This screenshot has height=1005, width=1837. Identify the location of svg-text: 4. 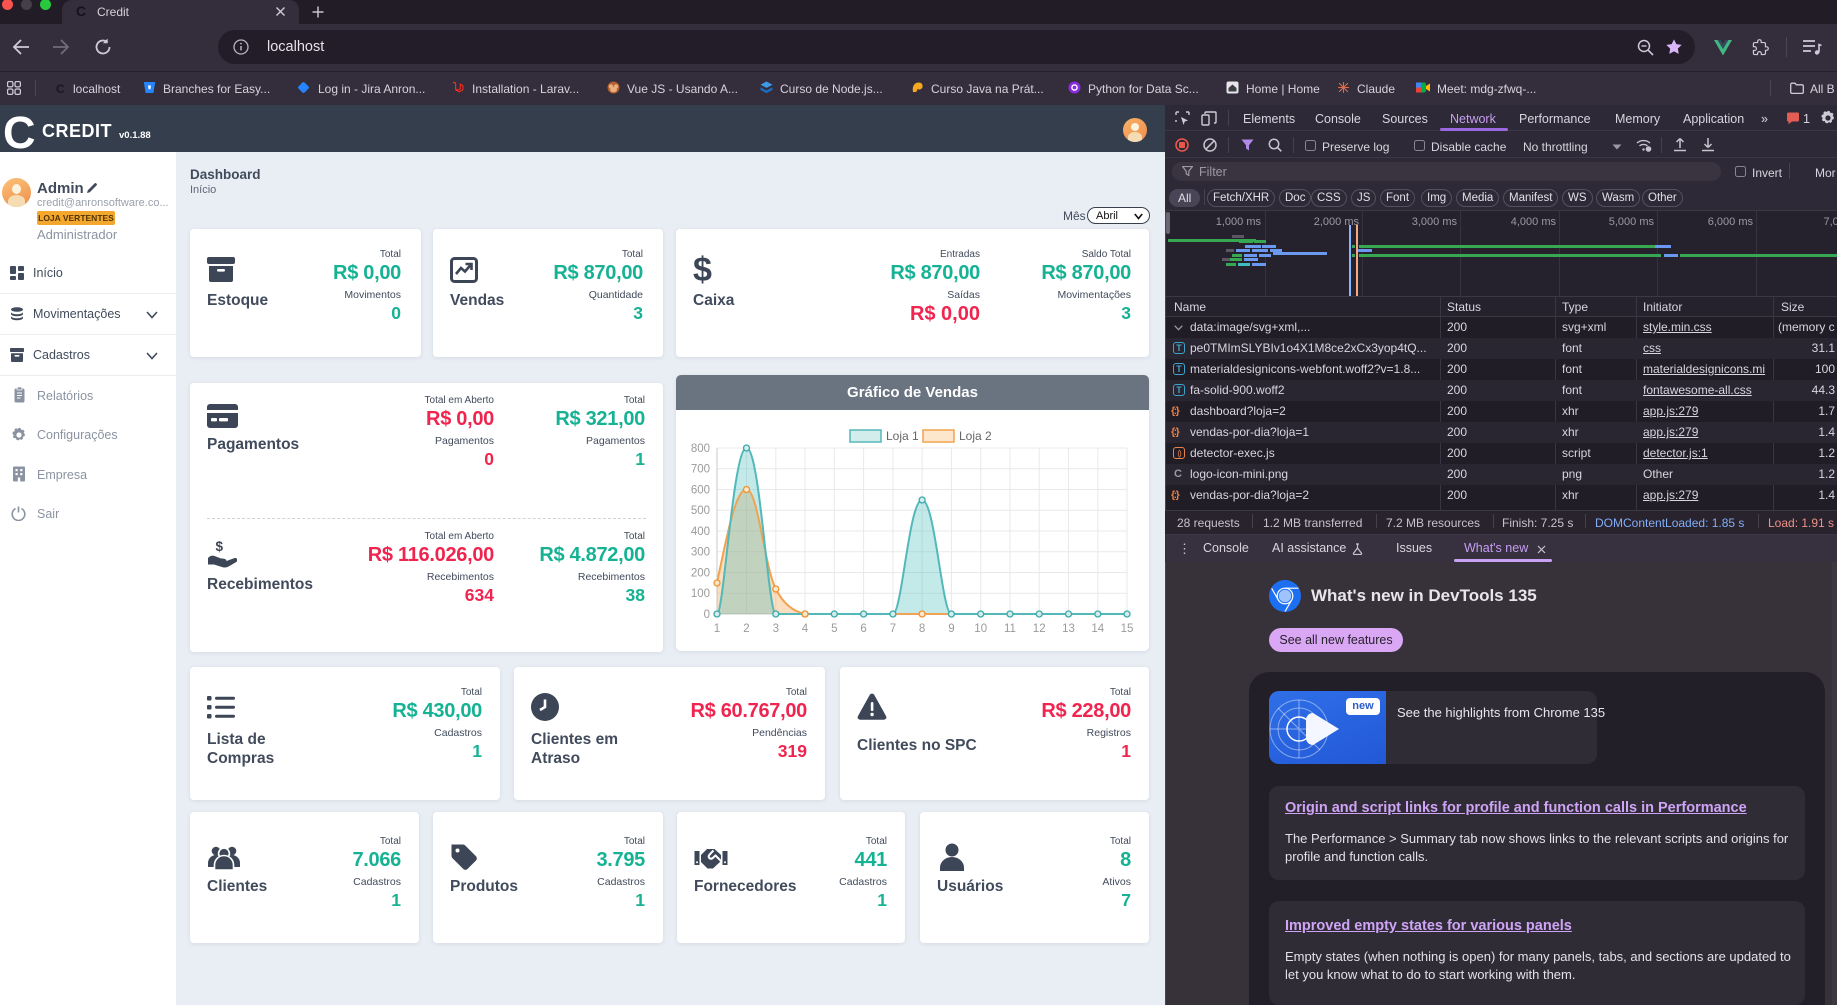
(805, 629).